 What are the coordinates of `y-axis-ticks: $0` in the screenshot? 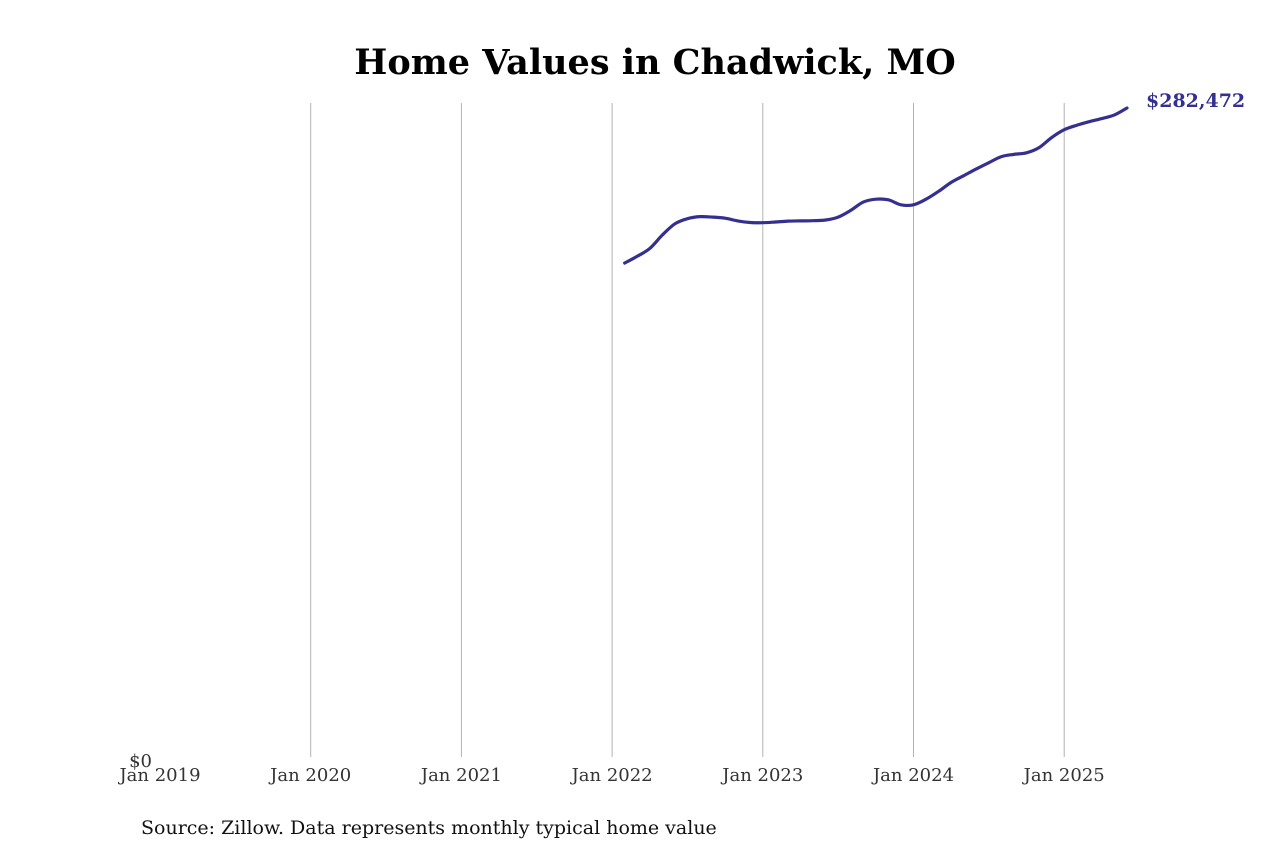 It's located at (140, 761).